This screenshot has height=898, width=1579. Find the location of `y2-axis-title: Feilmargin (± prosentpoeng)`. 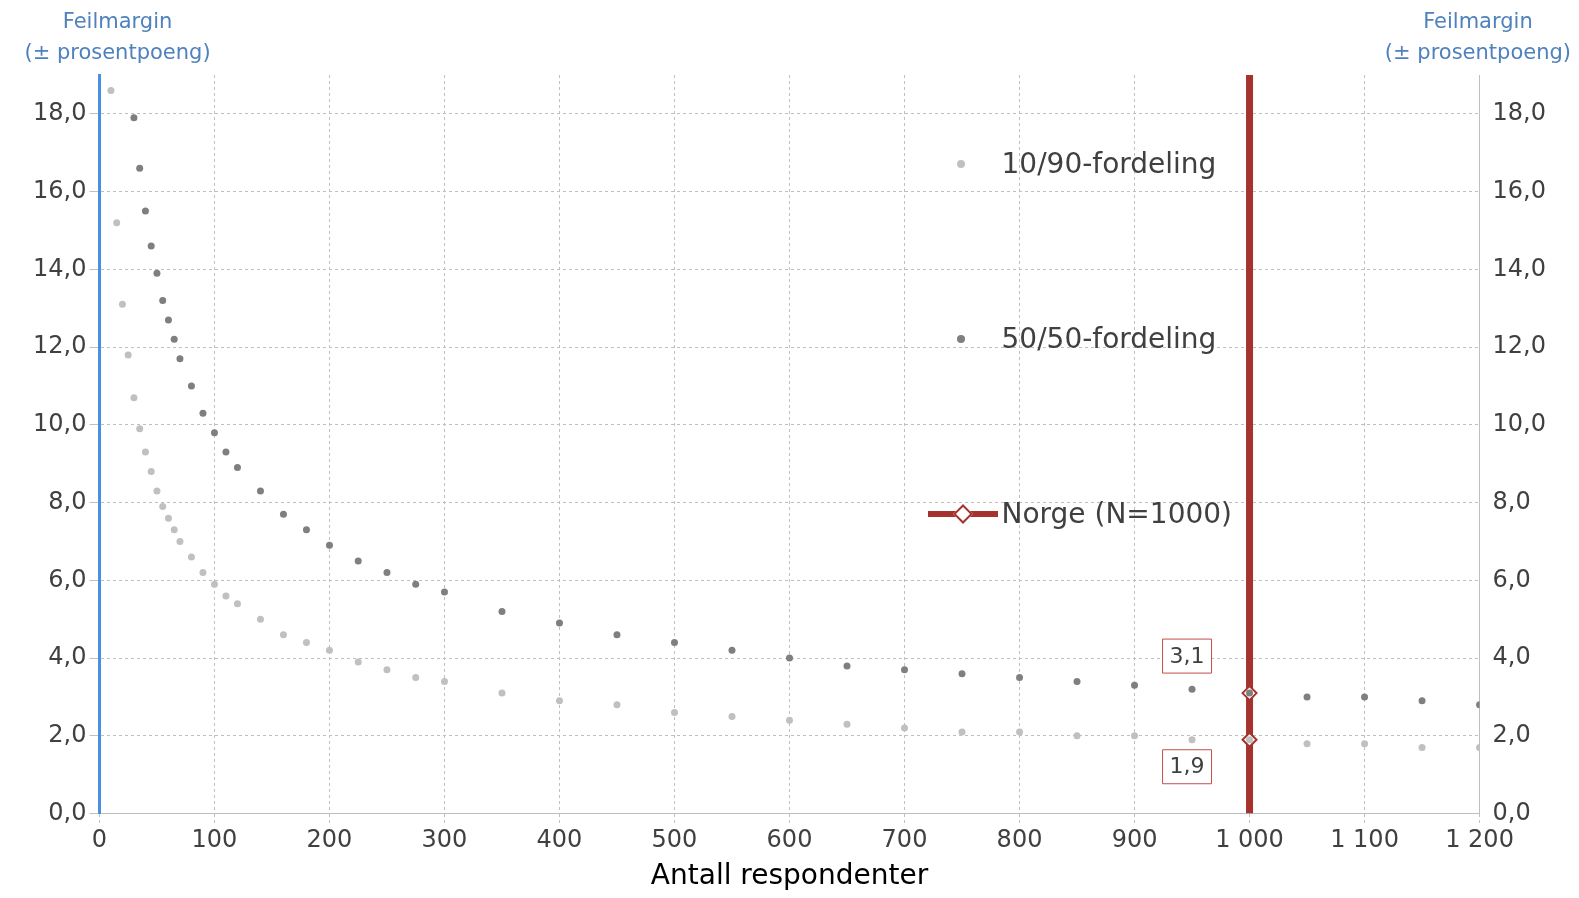

y2-axis-title: Feilmargin (± prosentpoeng) is located at coordinates (1477, 37).